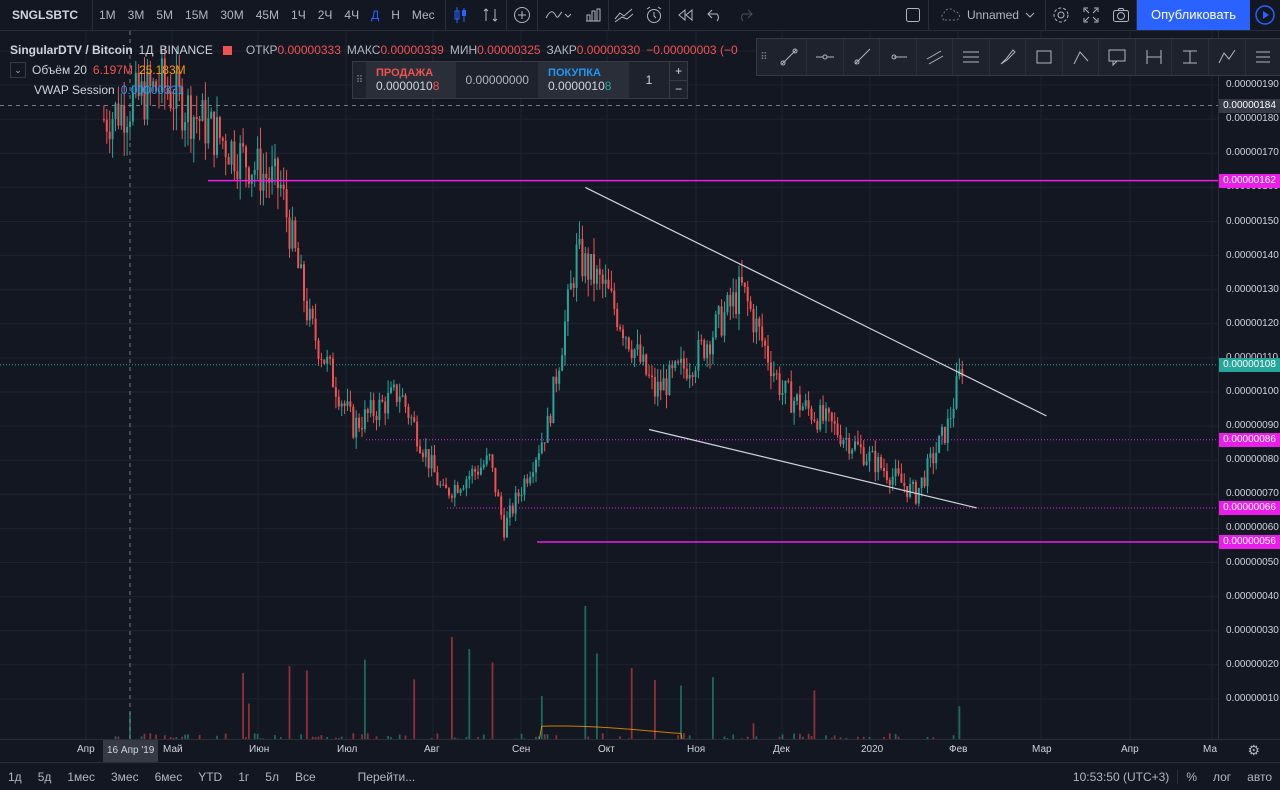 The width and height of the screenshot is (1280, 790). I want to click on quantity-plus-button: +, so click(678, 71).